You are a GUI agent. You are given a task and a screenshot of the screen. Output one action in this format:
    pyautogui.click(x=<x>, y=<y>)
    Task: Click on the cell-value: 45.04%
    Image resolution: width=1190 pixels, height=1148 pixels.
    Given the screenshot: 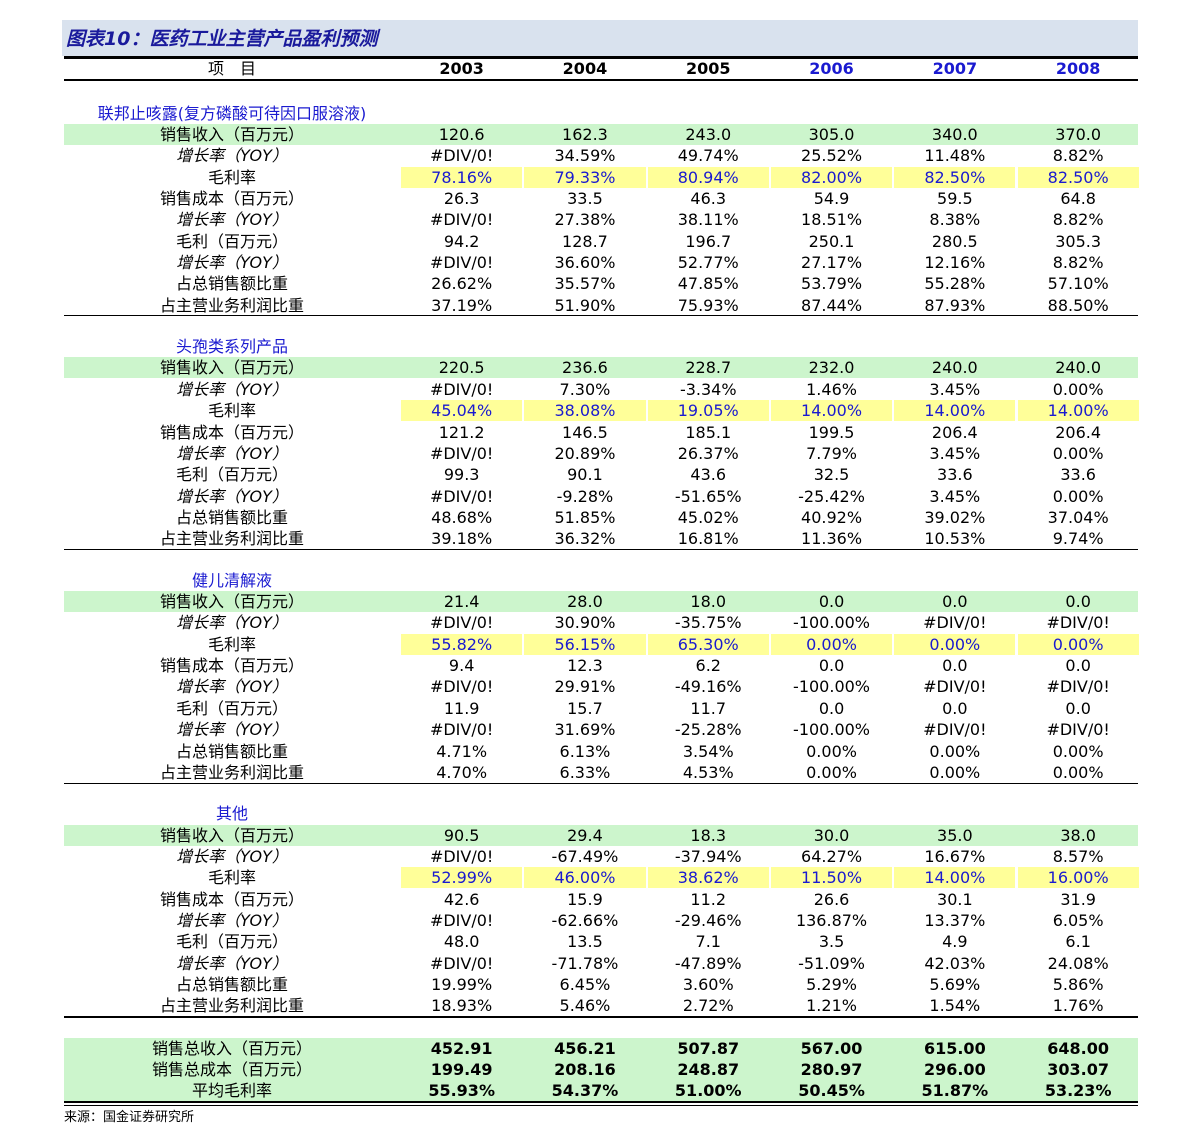 What is the action you would take?
    pyautogui.click(x=462, y=411)
    